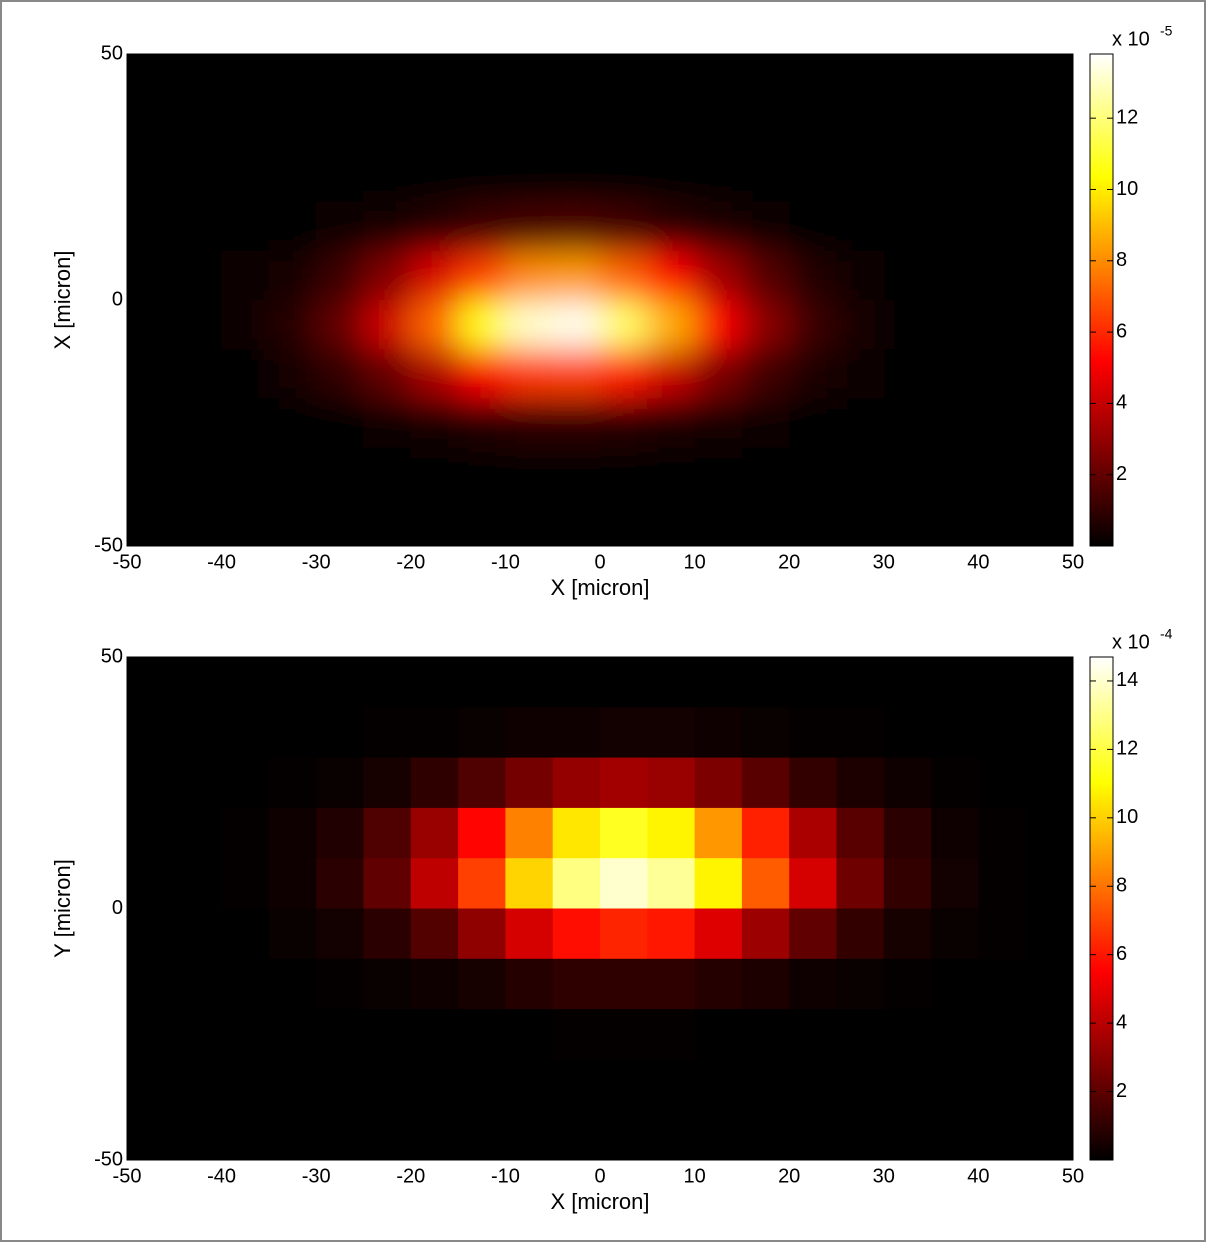 Image resolution: width=1207 pixels, height=1243 pixels. Describe the element at coordinates (1121, 886) in the screenshot. I see `colorbar-tick-label: 8` at that location.